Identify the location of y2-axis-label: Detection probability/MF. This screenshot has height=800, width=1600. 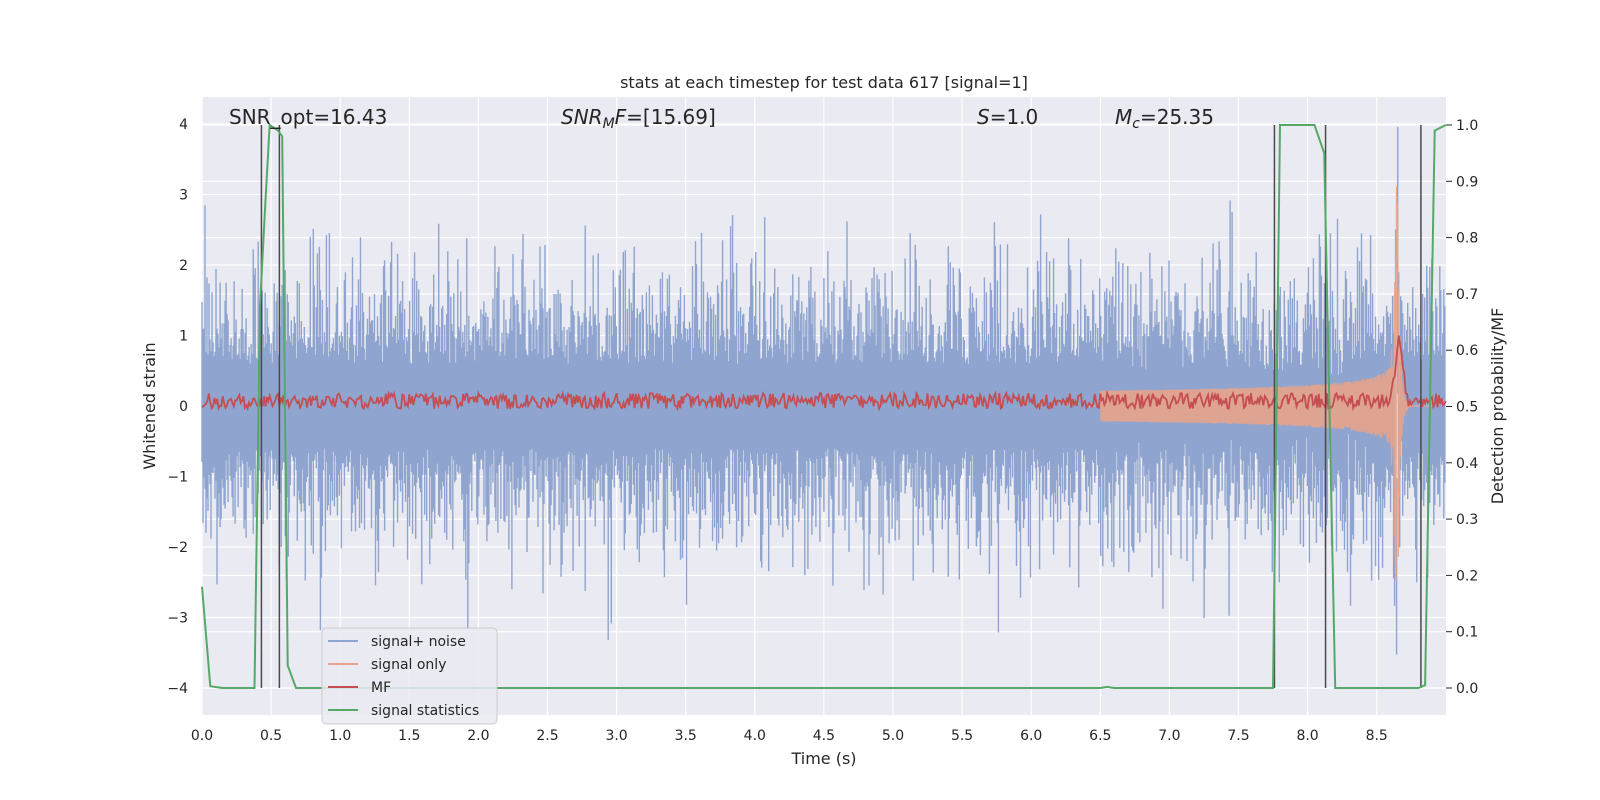
(1497, 406).